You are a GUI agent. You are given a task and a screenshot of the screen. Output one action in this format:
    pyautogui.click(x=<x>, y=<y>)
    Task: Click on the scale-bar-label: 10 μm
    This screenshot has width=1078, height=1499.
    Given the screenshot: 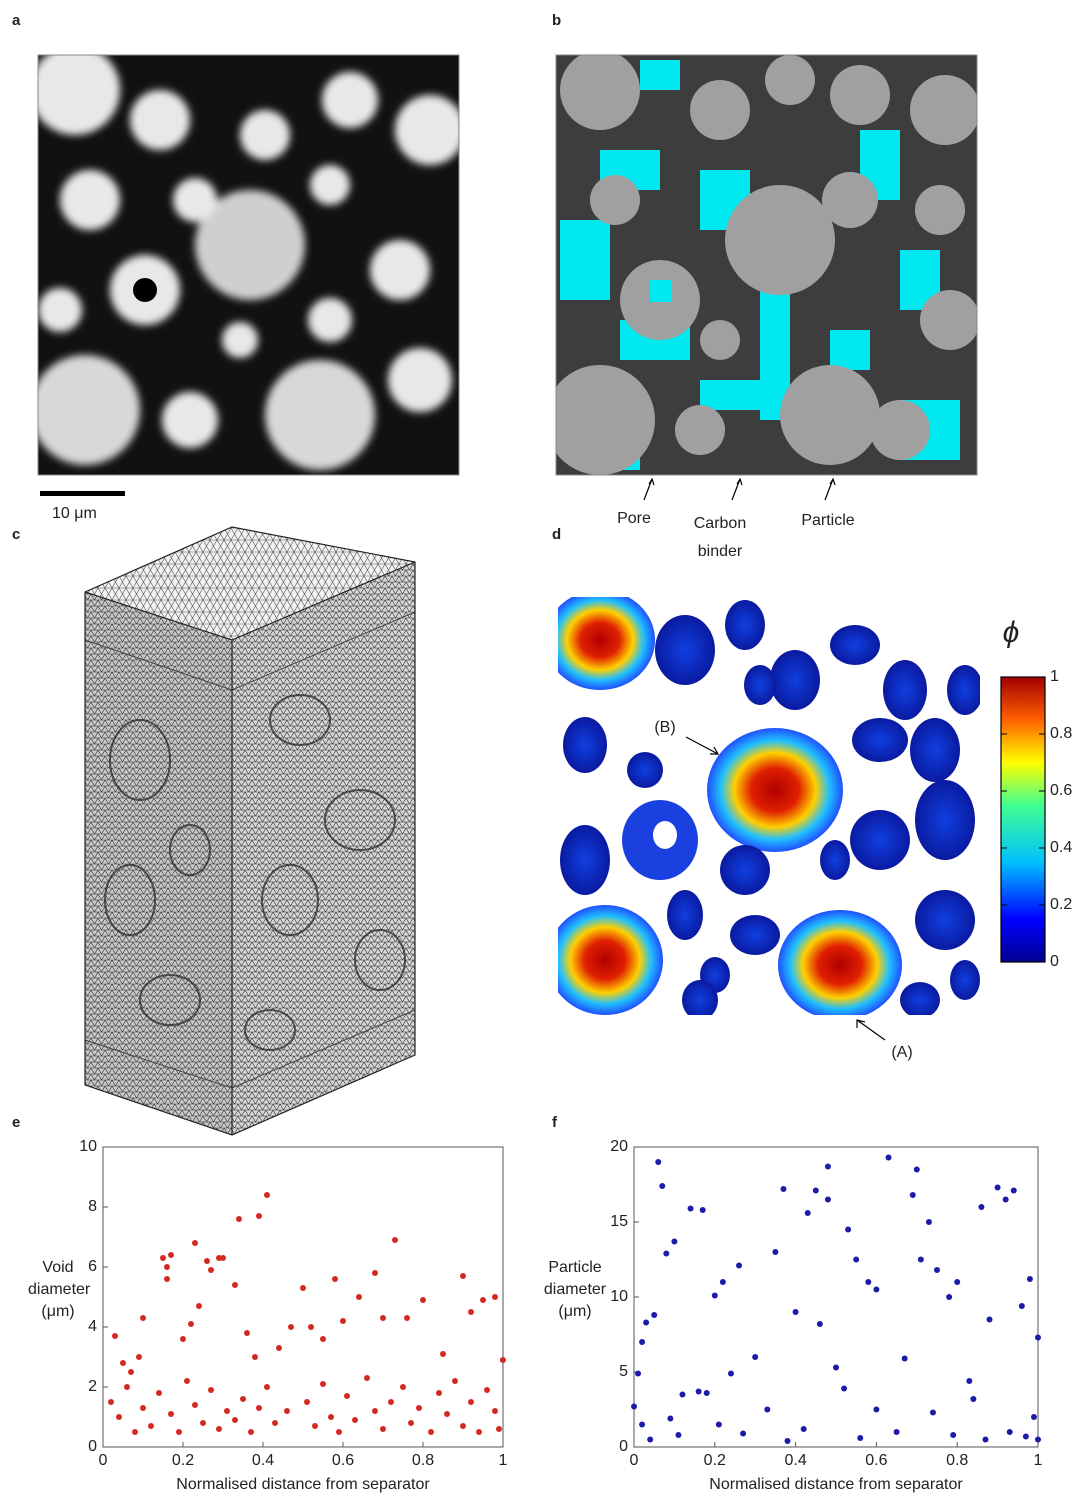 What is the action you would take?
    pyautogui.click(x=74, y=513)
    